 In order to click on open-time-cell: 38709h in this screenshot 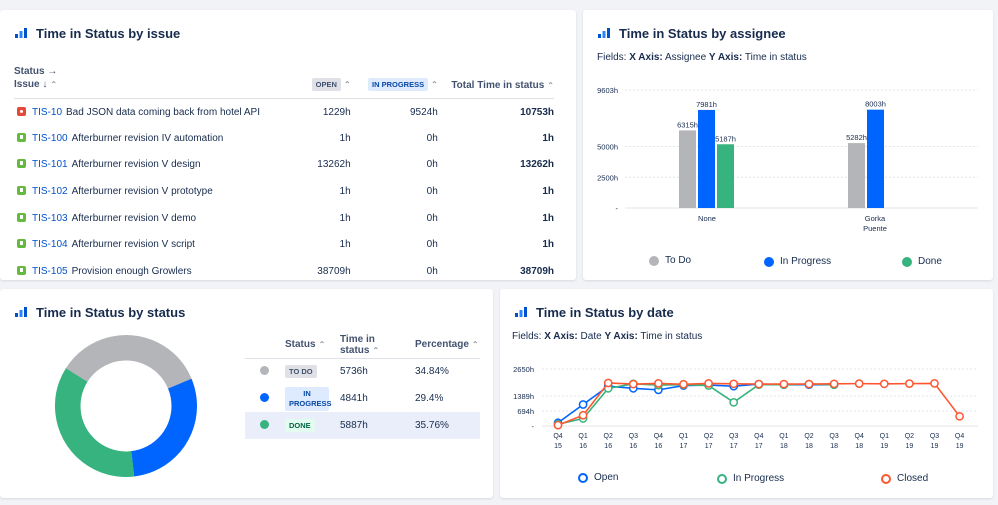, I will do `click(334, 271)`.